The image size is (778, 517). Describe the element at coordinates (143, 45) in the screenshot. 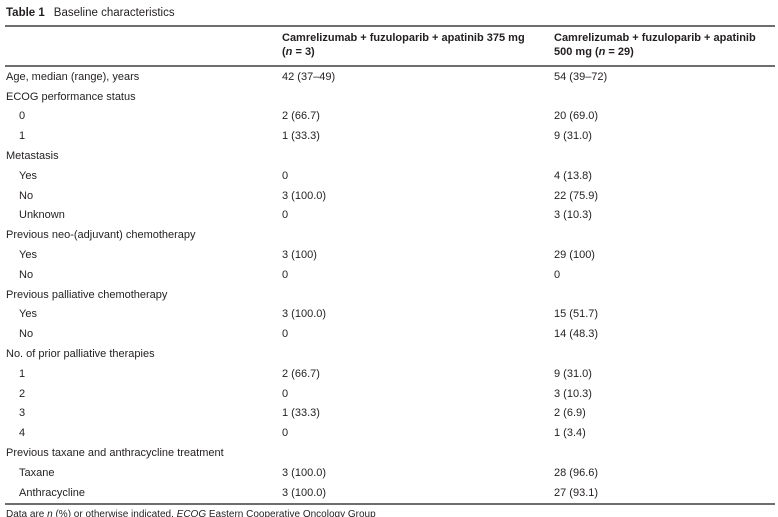

I see `header-label-spacer` at that location.